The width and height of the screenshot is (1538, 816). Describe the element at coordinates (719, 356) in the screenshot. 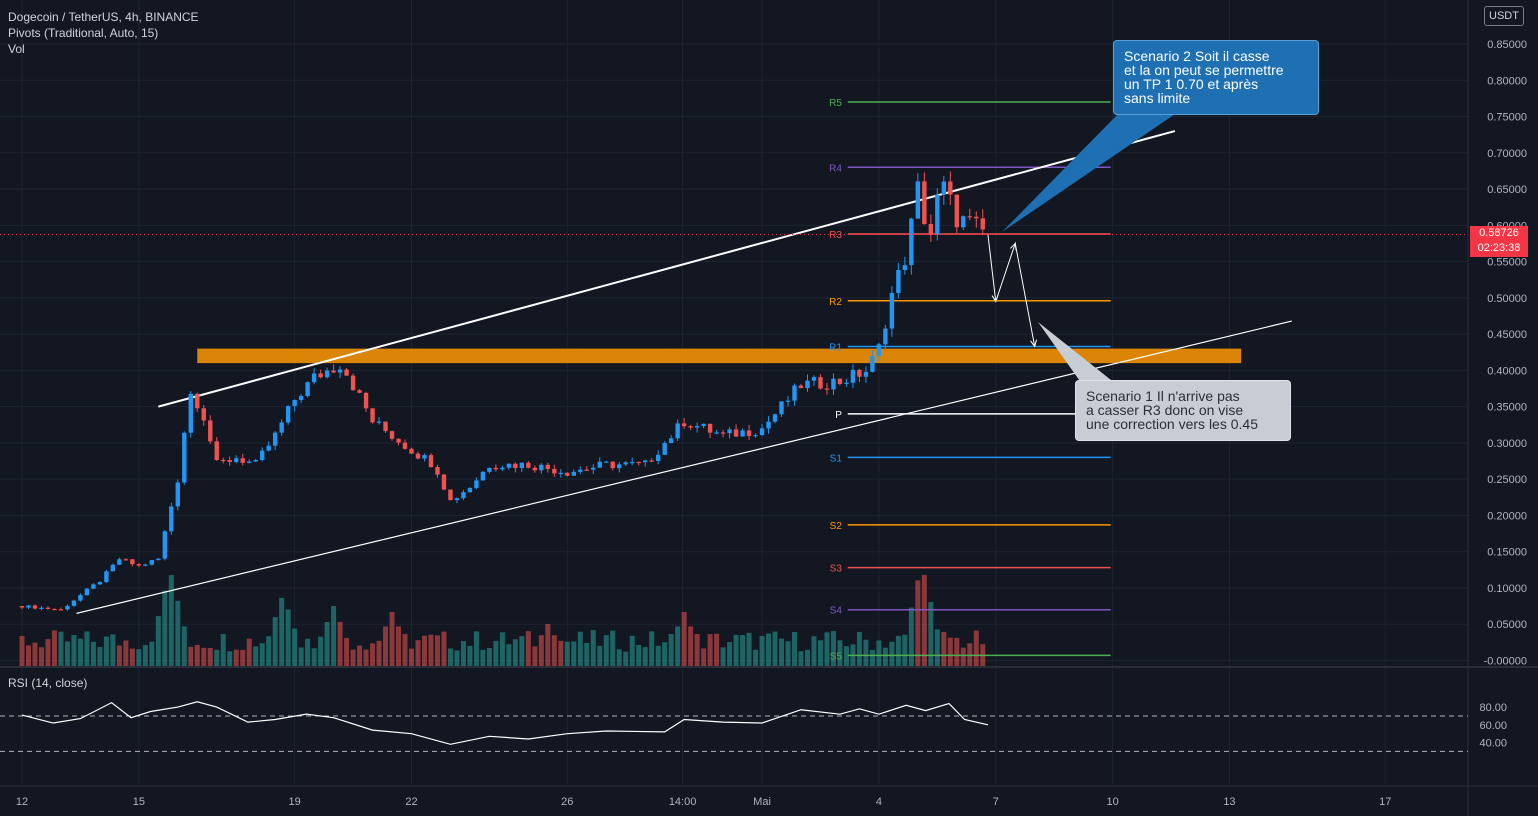

I see `support-zone` at that location.